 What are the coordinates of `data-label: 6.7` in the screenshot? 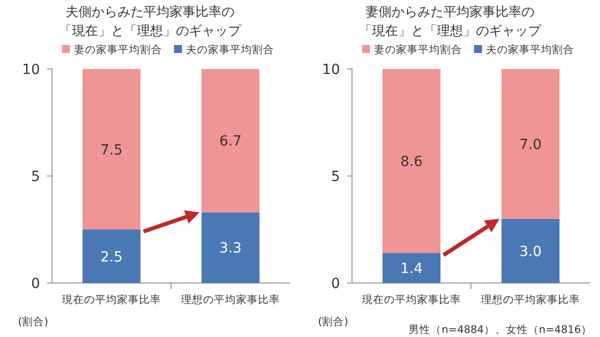 It's located at (230, 142).